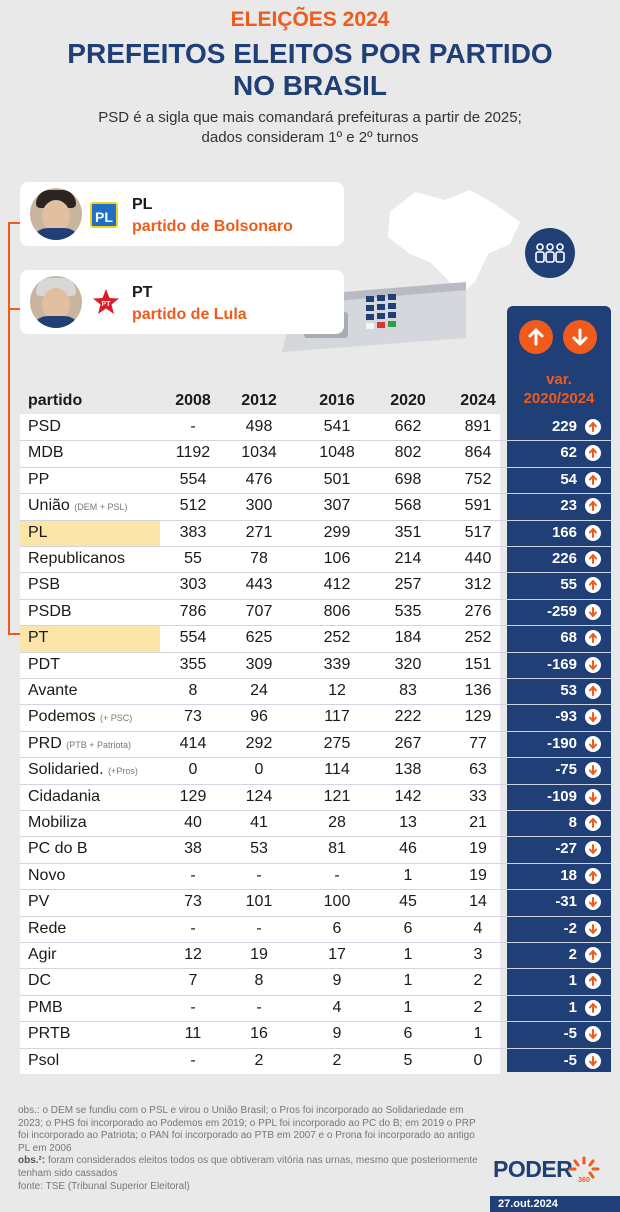  Describe the element at coordinates (566, 770) in the screenshot. I see `variation-value: -75` at that location.